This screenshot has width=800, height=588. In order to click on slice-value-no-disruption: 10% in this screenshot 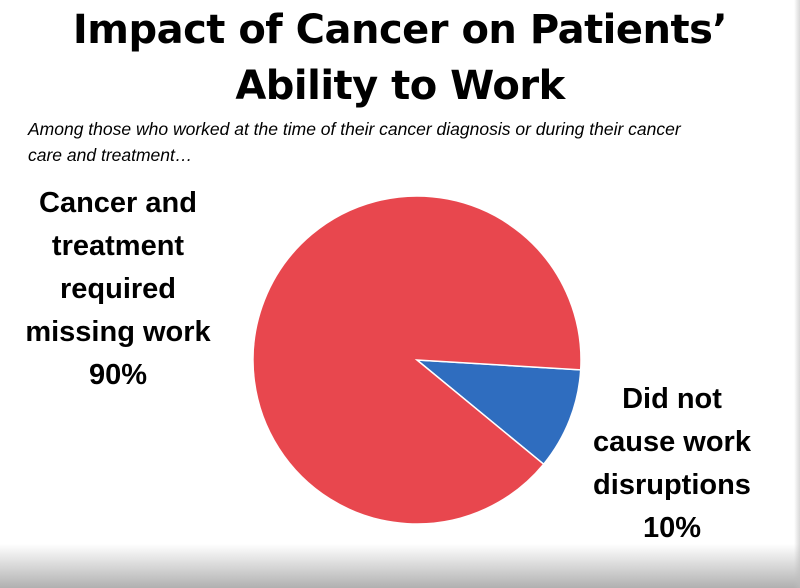, I will do `click(672, 528)`.